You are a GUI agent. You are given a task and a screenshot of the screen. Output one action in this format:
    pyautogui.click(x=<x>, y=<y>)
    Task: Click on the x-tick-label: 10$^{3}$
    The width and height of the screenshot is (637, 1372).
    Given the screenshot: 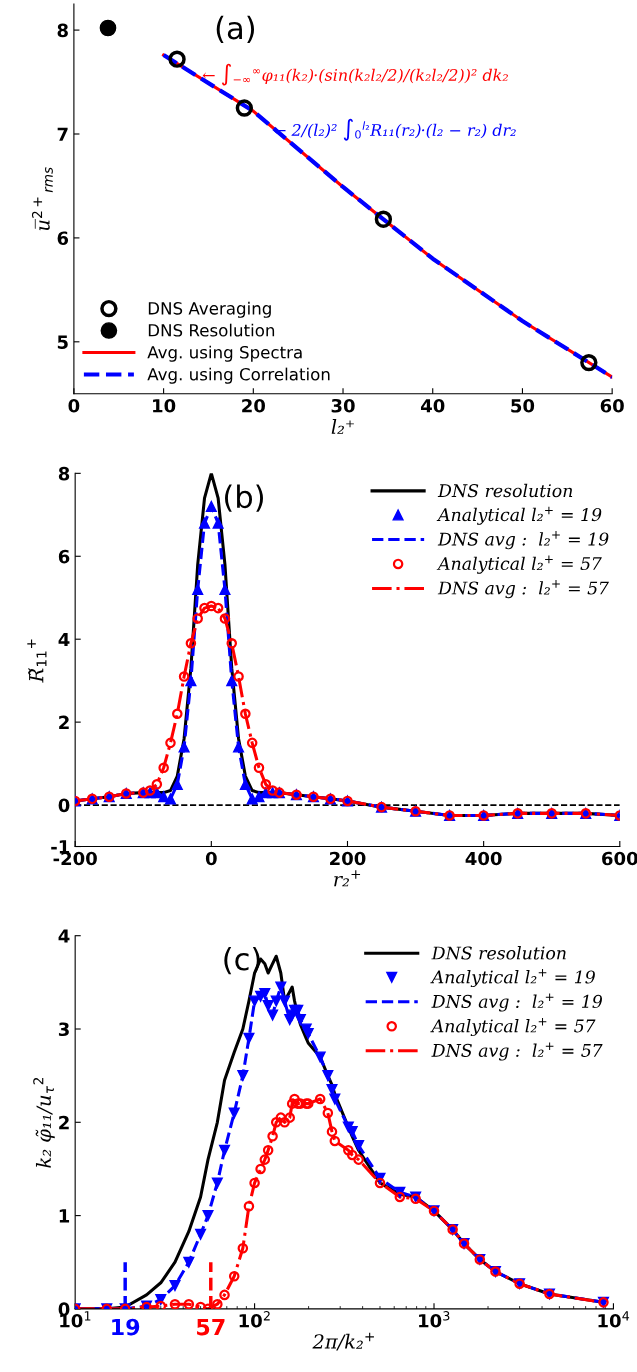 What is the action you would take?
    pyautogui.click(x=434, y=1319)
    